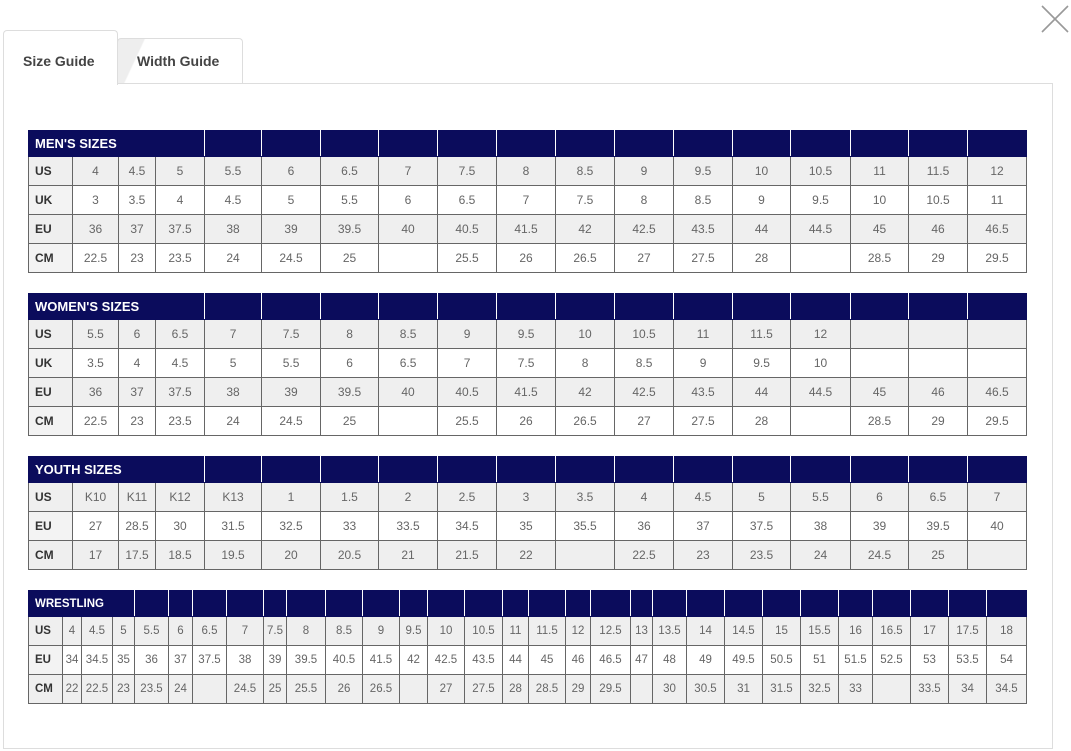 The image size is (1071, 751). Describe the element at coordinates (528, 334) in the screenshot. I see `table-row-us: US 5.5 6 6.5 7 7.5 8 8.5 9 9.5 10 10.5 11 11.5 12` at that location.